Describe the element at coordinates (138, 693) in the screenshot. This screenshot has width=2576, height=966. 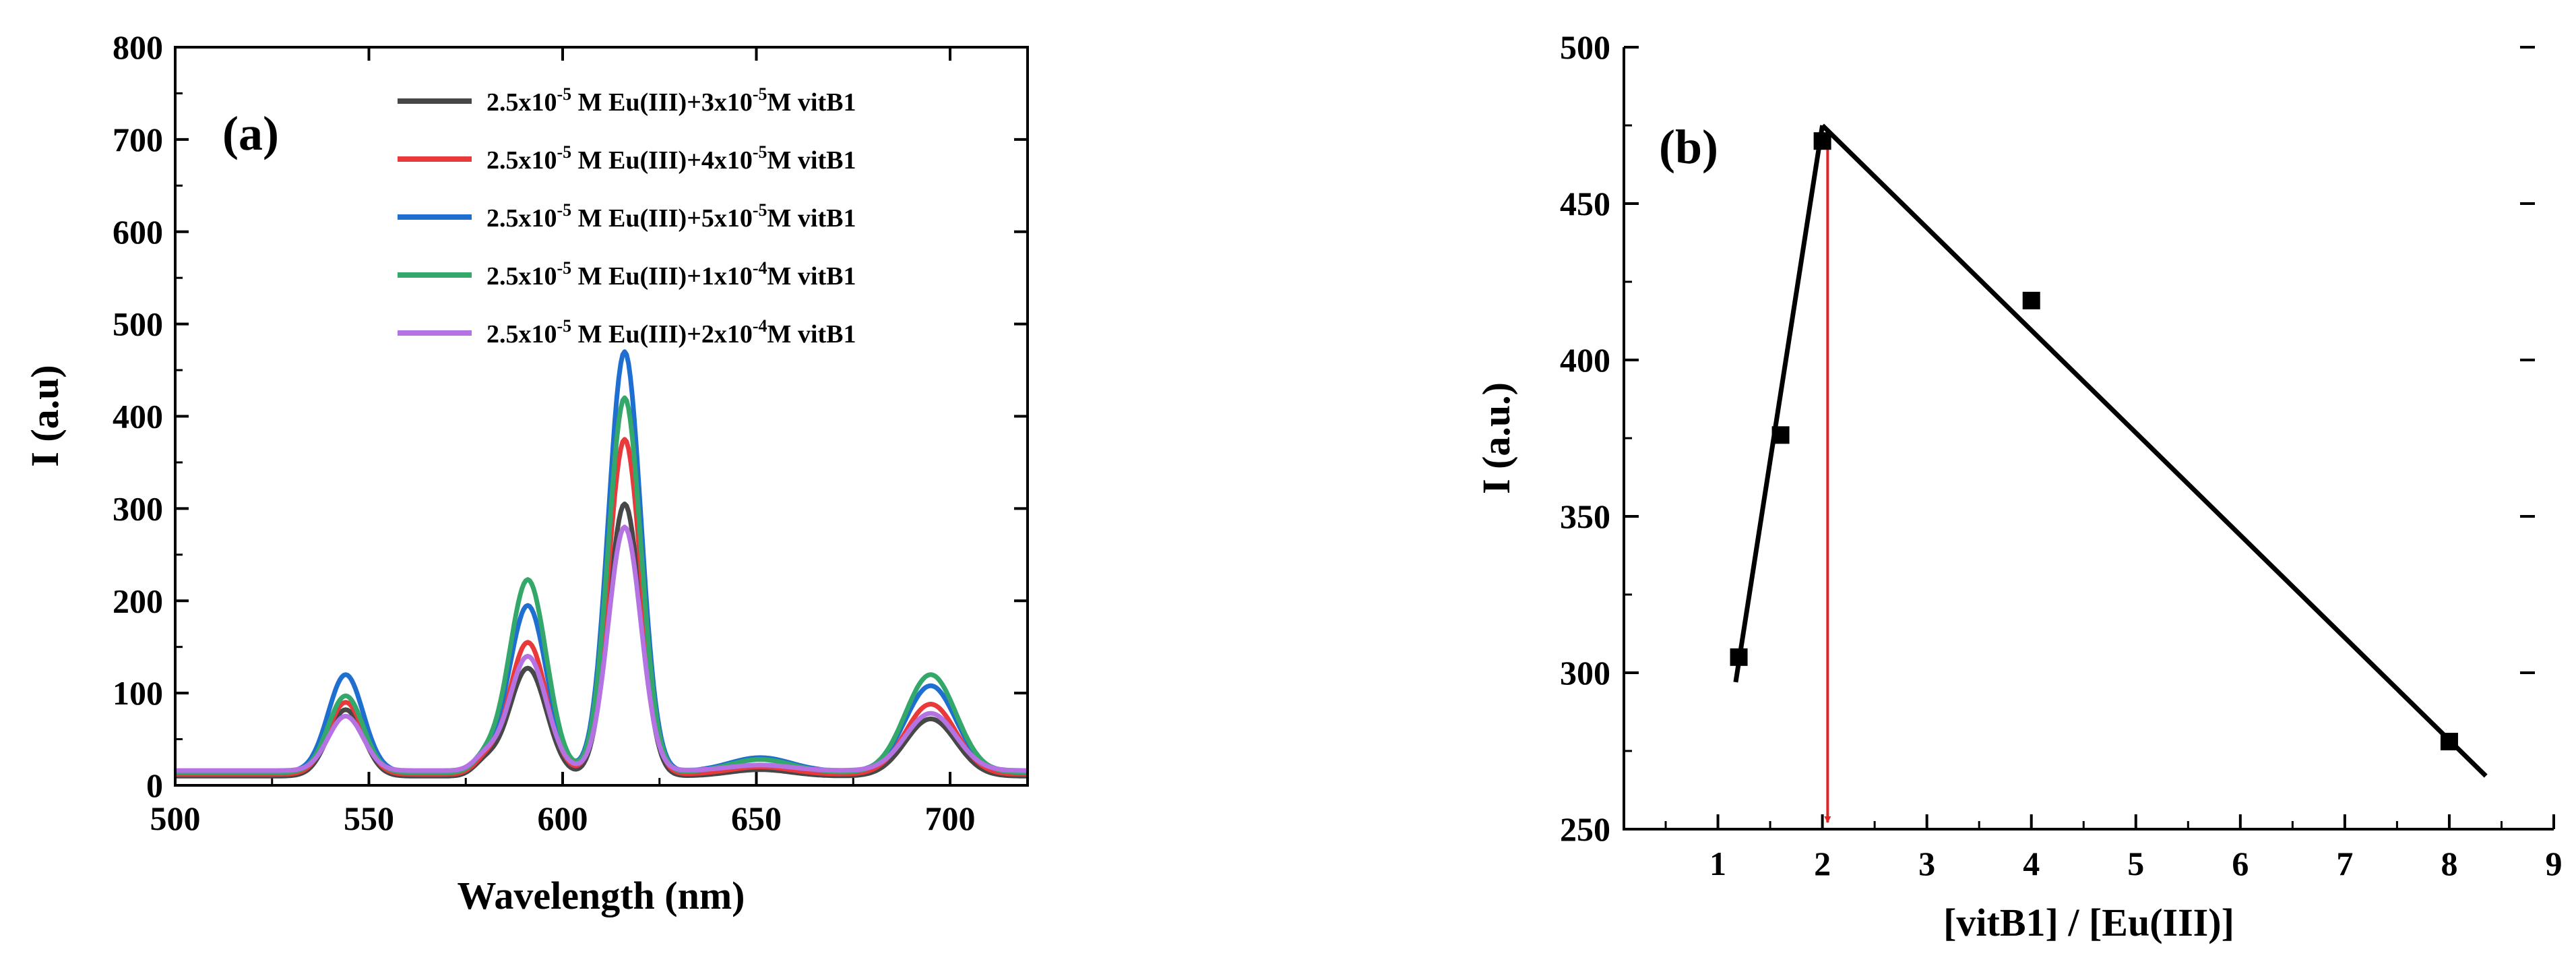
I see `panel-a-y-tick-label: 100` at that location.